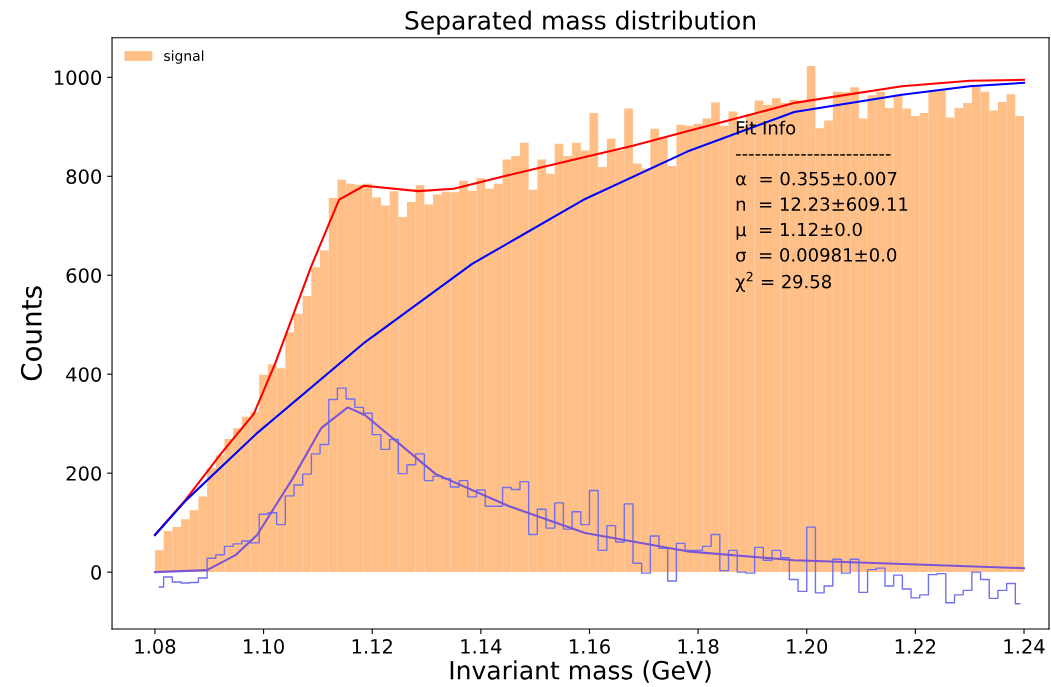  What do you see at coordinates (184, 57) in the screenshot?
I see `legend-label: signal` at bounding box center [184, 57].